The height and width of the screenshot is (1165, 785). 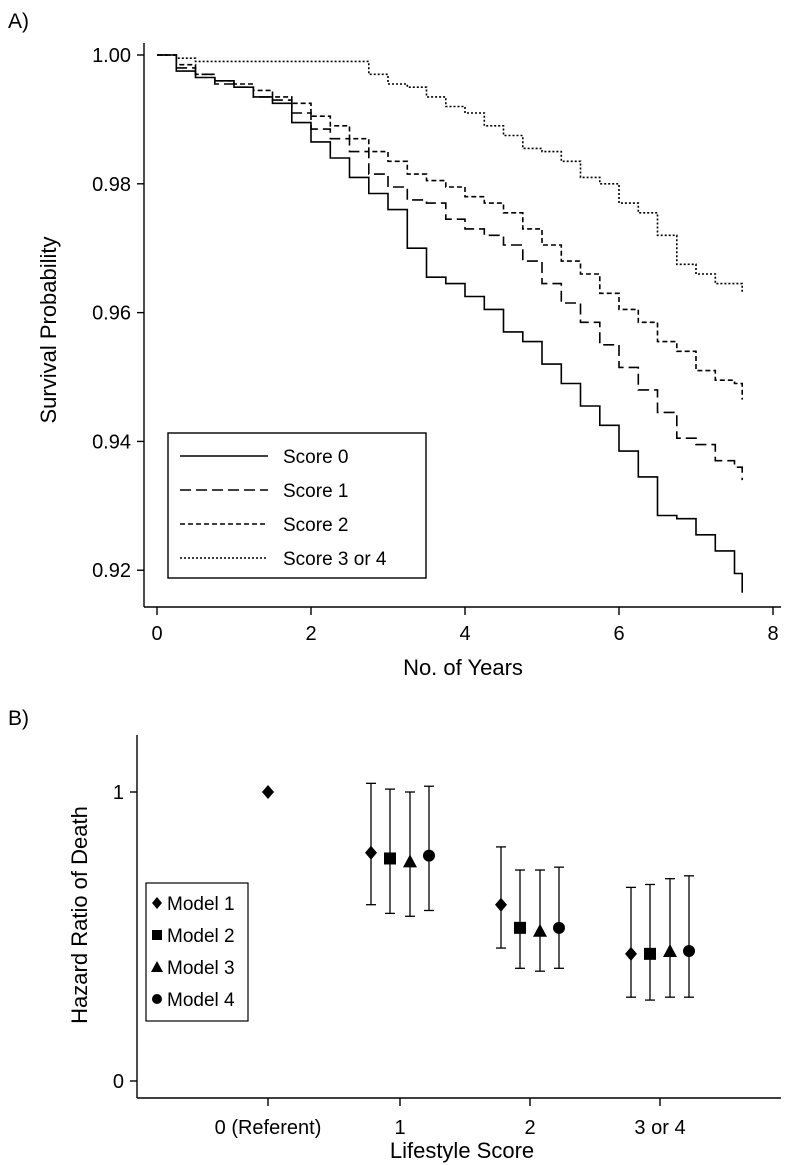 I want to click on survival-chart-legend: Score 0 Score 1 Score 2 Score 3 or 4, so click(x=297, y=505).